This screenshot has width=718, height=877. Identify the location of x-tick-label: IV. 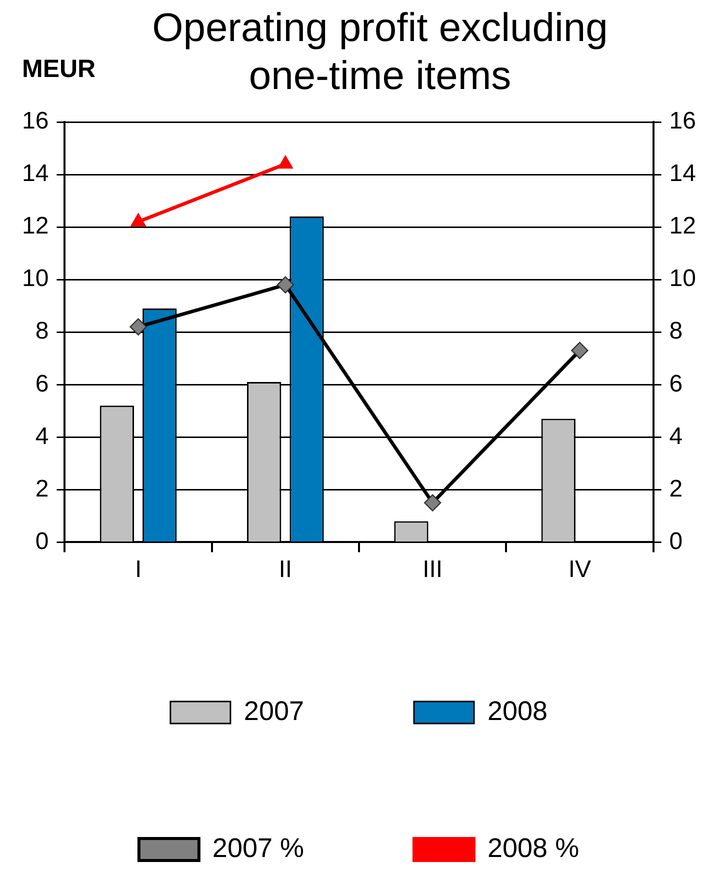
(580, 570).